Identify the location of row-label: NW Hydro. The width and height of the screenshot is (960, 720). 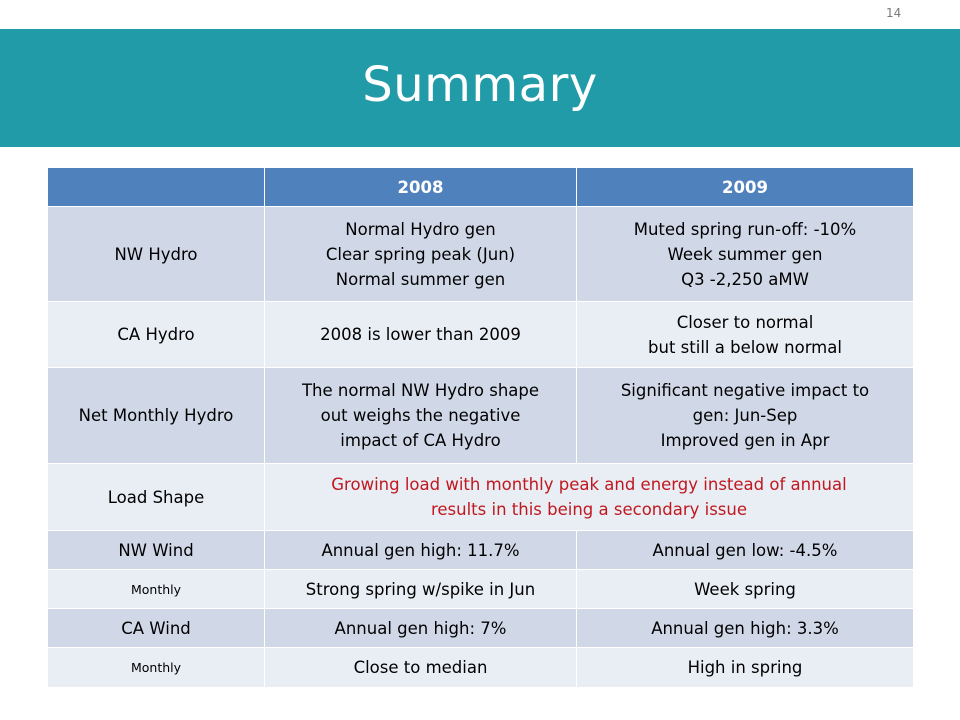
(156, 254).